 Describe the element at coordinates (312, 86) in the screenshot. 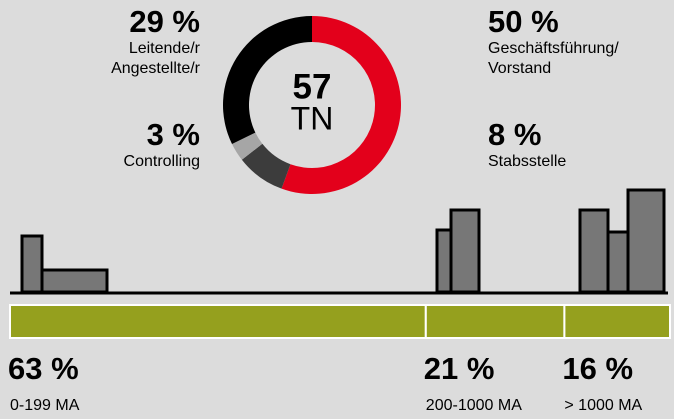

I see `center-total: 57` at that location.